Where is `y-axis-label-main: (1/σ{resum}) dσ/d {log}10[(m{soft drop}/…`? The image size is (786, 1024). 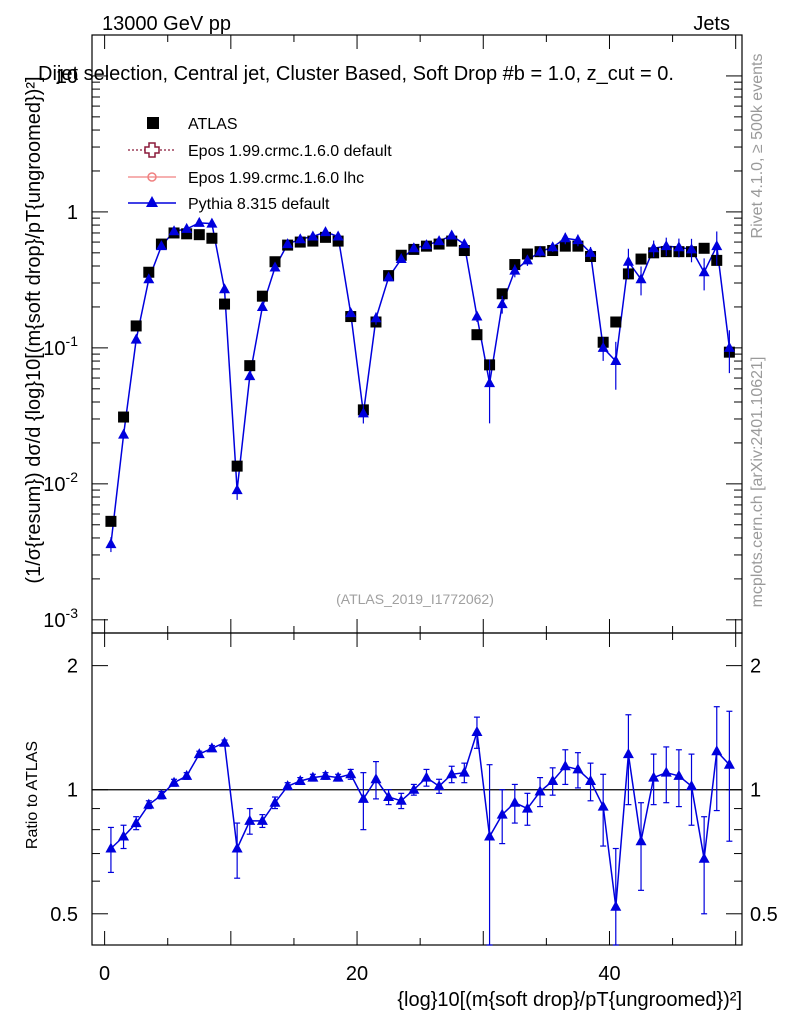 y-axis-label-main: (1/σ{resum}) dσ/d {log}10[(m{soft drop}/… is located at coordinates (34, 329).